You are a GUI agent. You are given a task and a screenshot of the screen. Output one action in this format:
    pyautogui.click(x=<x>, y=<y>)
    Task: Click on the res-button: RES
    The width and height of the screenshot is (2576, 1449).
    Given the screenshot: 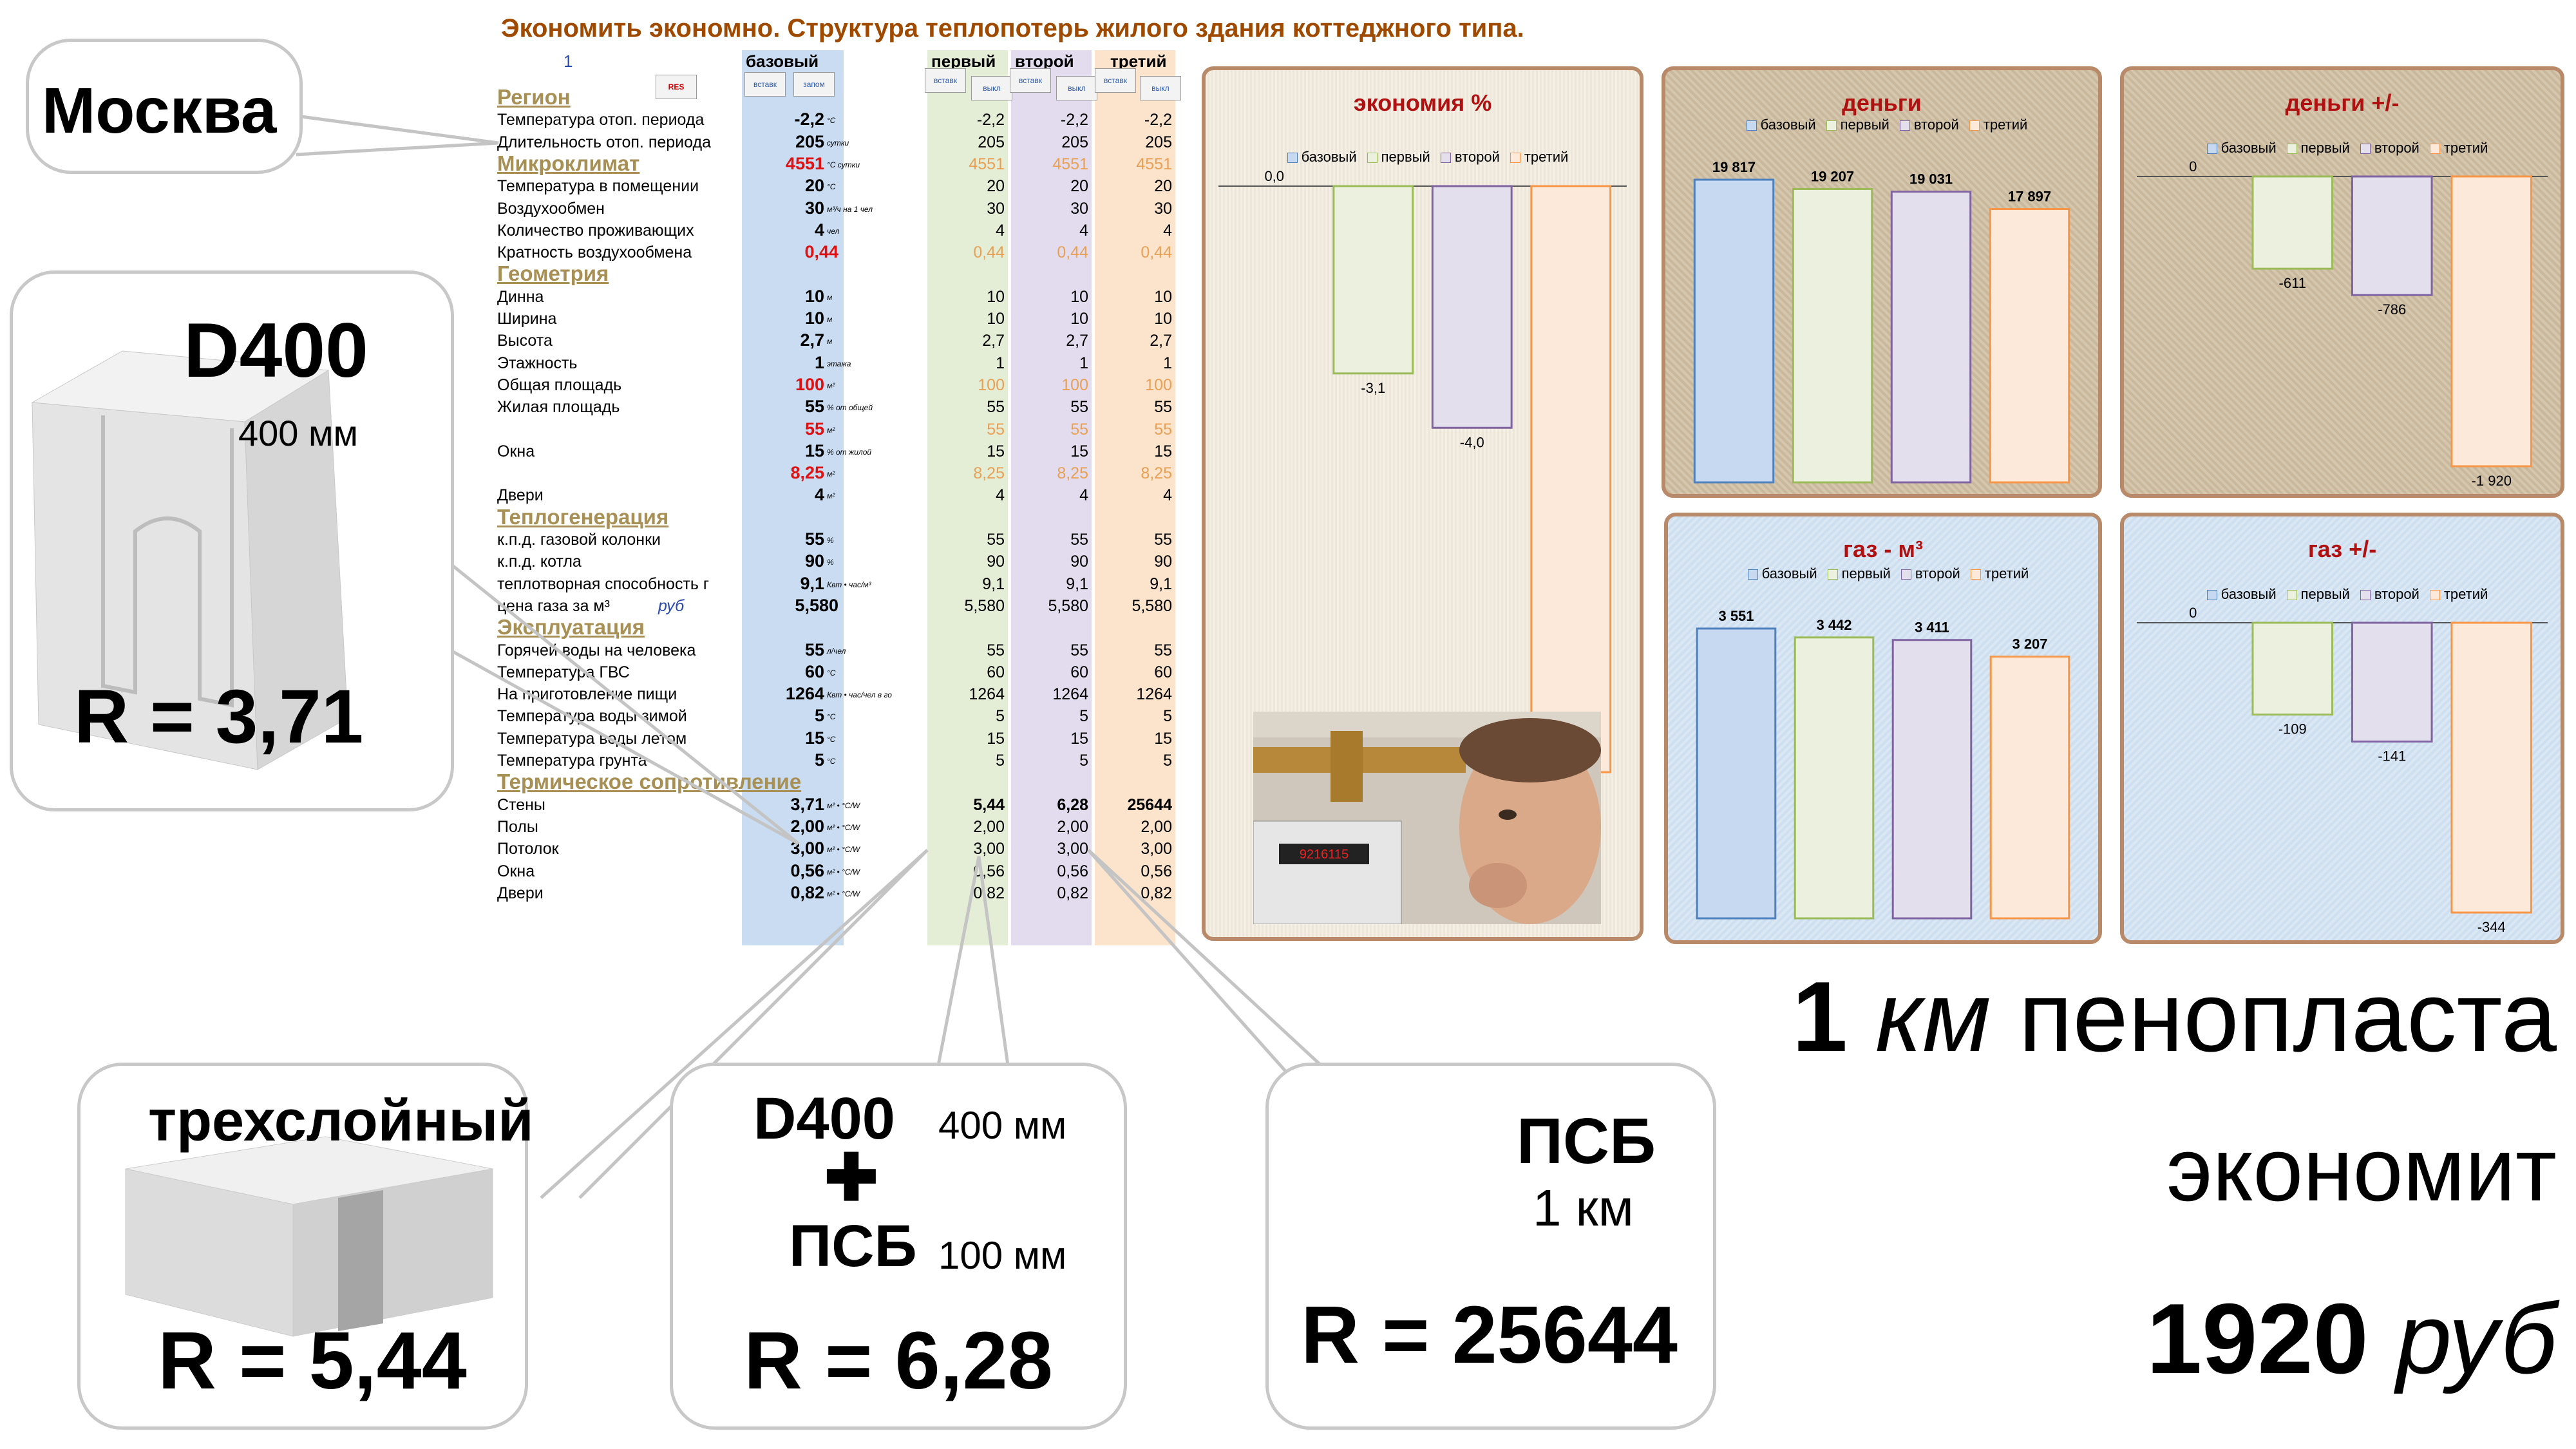 What is the action you would take?
    pyautogui.click(x=677, y=87)
    